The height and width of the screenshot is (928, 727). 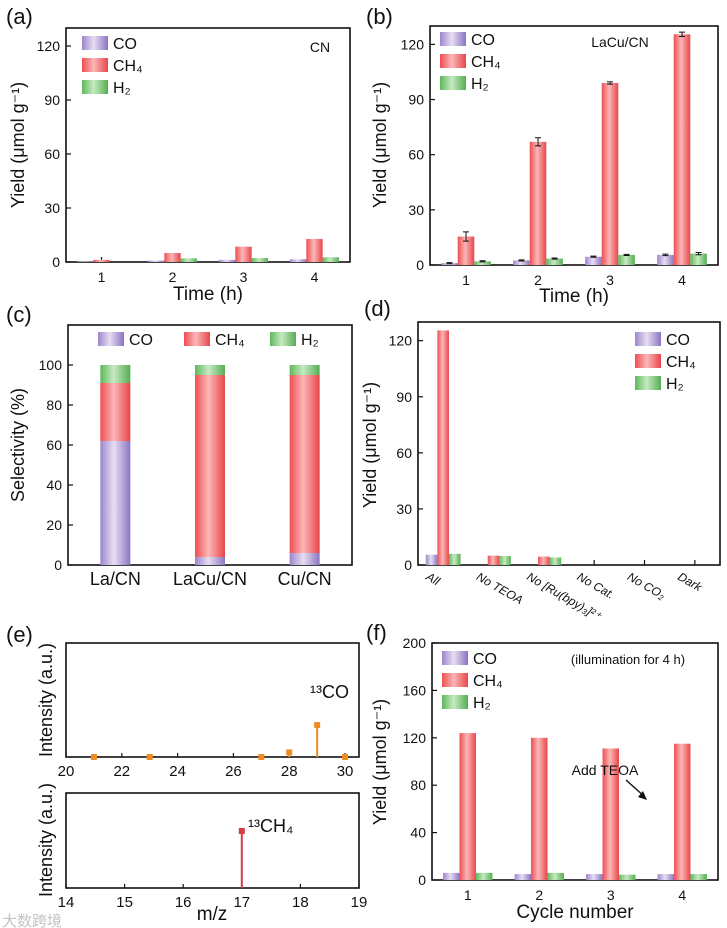 What do you see at coordinates (345, 771) in the screenshot?
I see `x-tick-label: 30` at bounding box center [345, 771].